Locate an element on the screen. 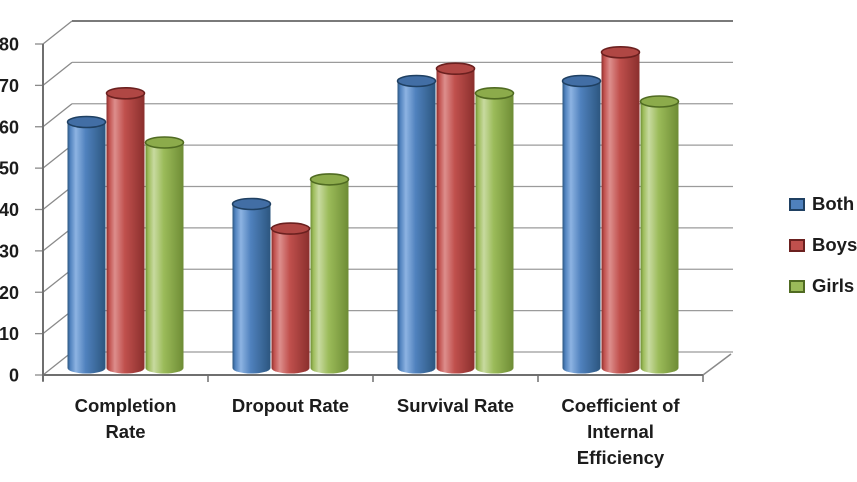  y-axis-label: 20 is located at coordinates (9, 293).